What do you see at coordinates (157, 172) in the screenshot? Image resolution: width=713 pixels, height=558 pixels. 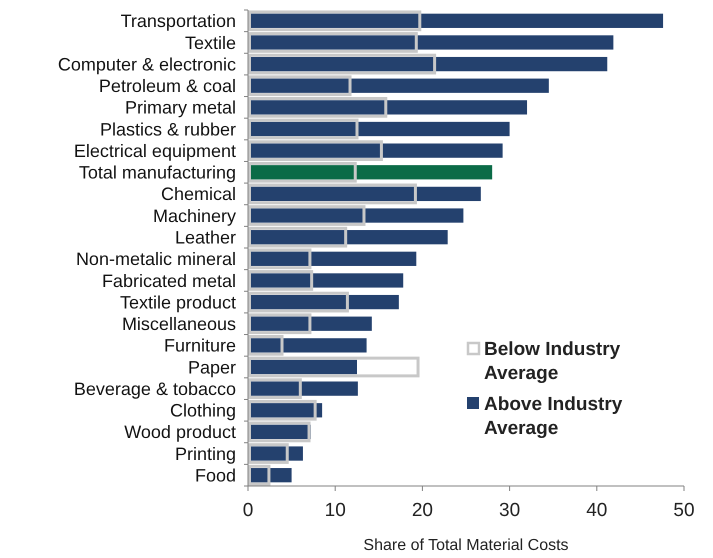 I see `y-tick-label: Total manufacturing` at bounding box center [157, 172].